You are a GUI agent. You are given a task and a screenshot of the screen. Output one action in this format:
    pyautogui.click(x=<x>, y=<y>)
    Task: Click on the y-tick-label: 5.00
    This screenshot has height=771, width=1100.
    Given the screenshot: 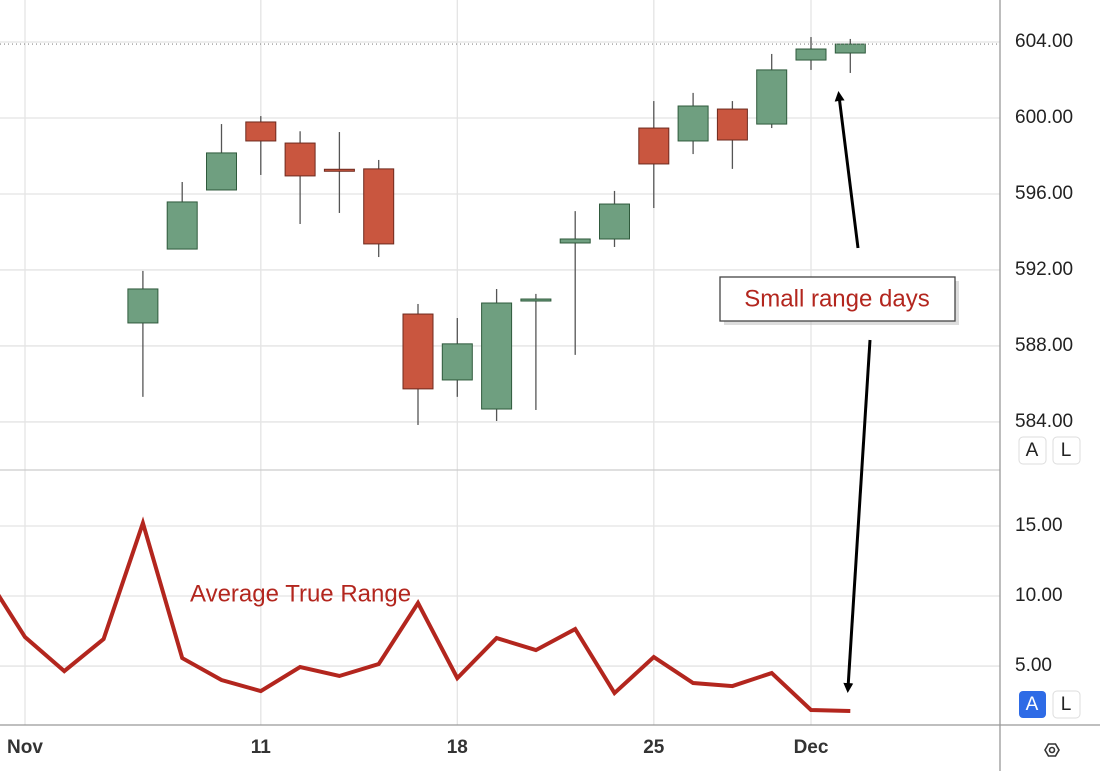 What is the action you would take?
    pyautogui.click(x=1033, y=665)
    